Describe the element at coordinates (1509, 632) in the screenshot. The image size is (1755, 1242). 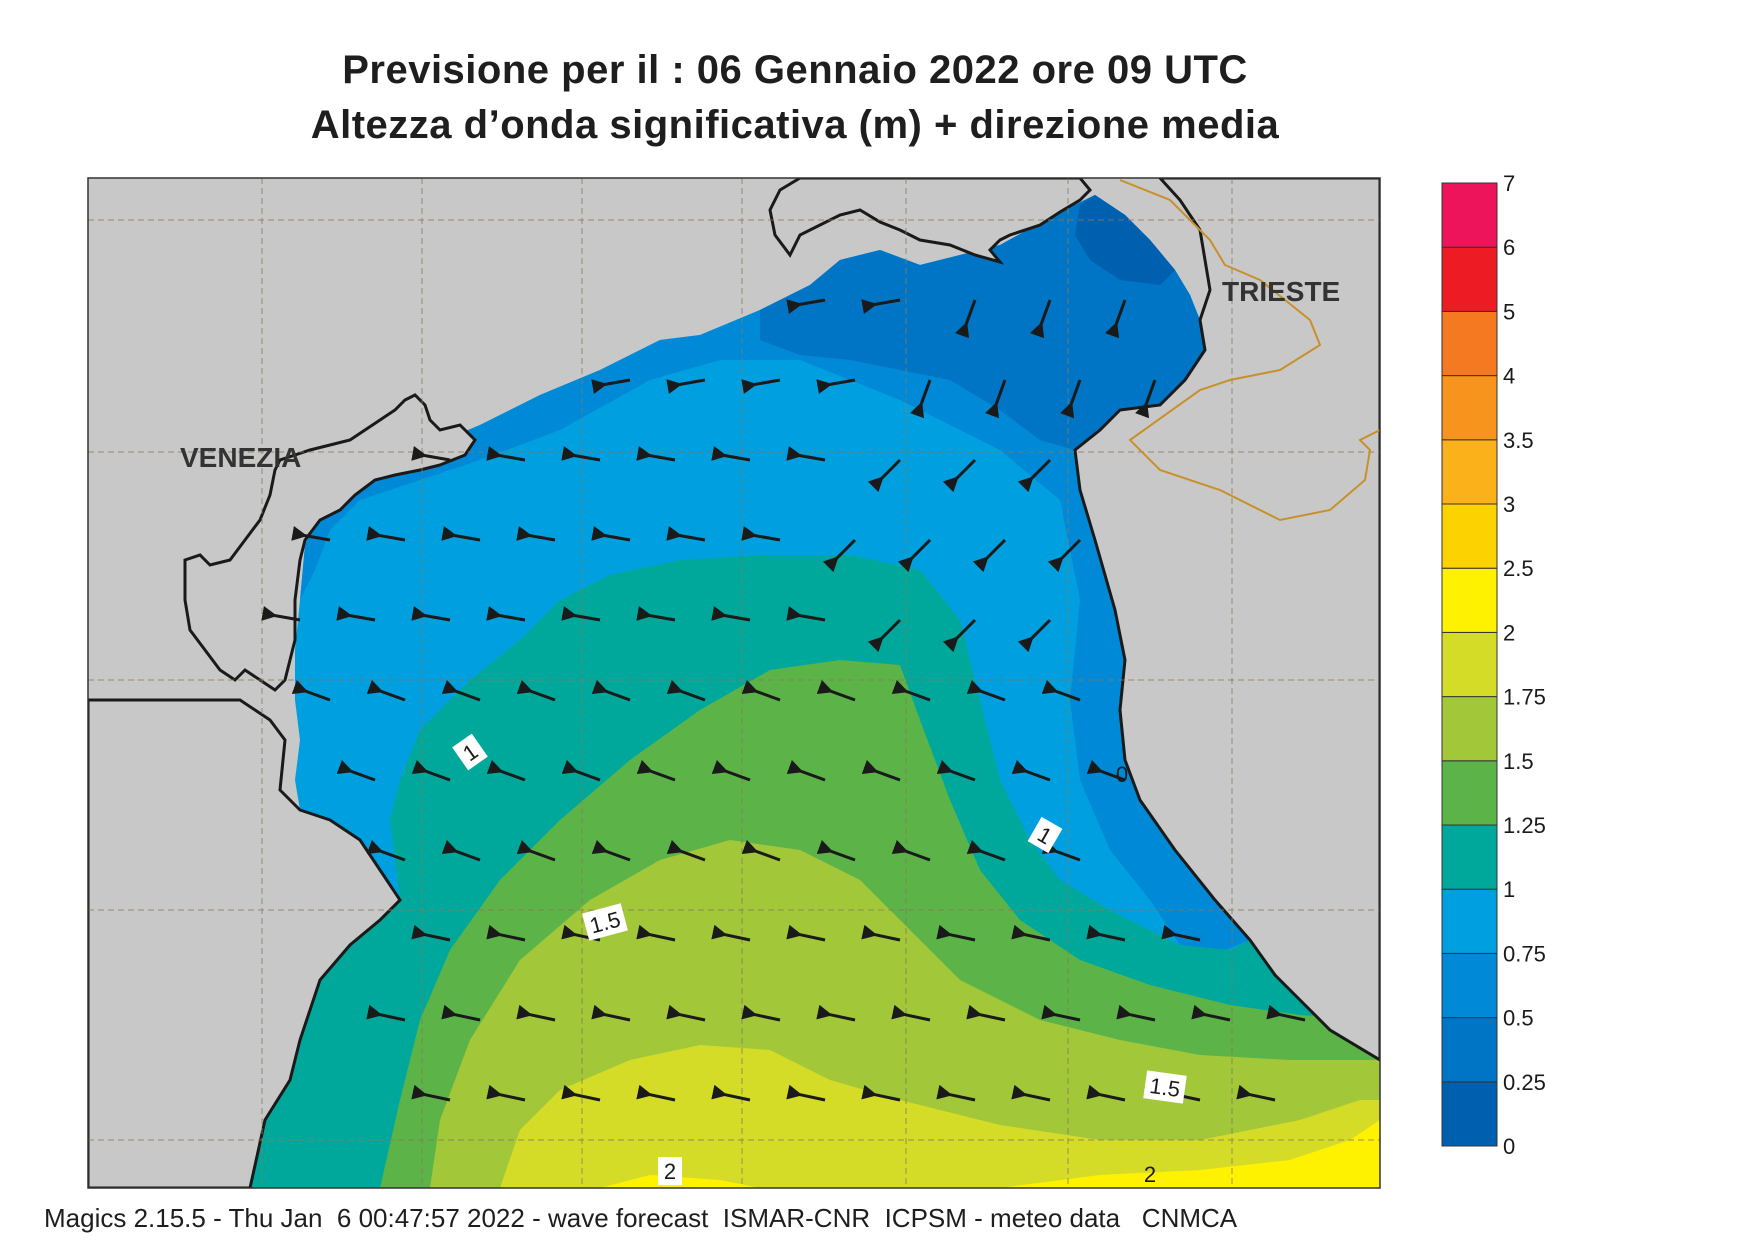
I see `colorbar-tick-label: 2` at that location.